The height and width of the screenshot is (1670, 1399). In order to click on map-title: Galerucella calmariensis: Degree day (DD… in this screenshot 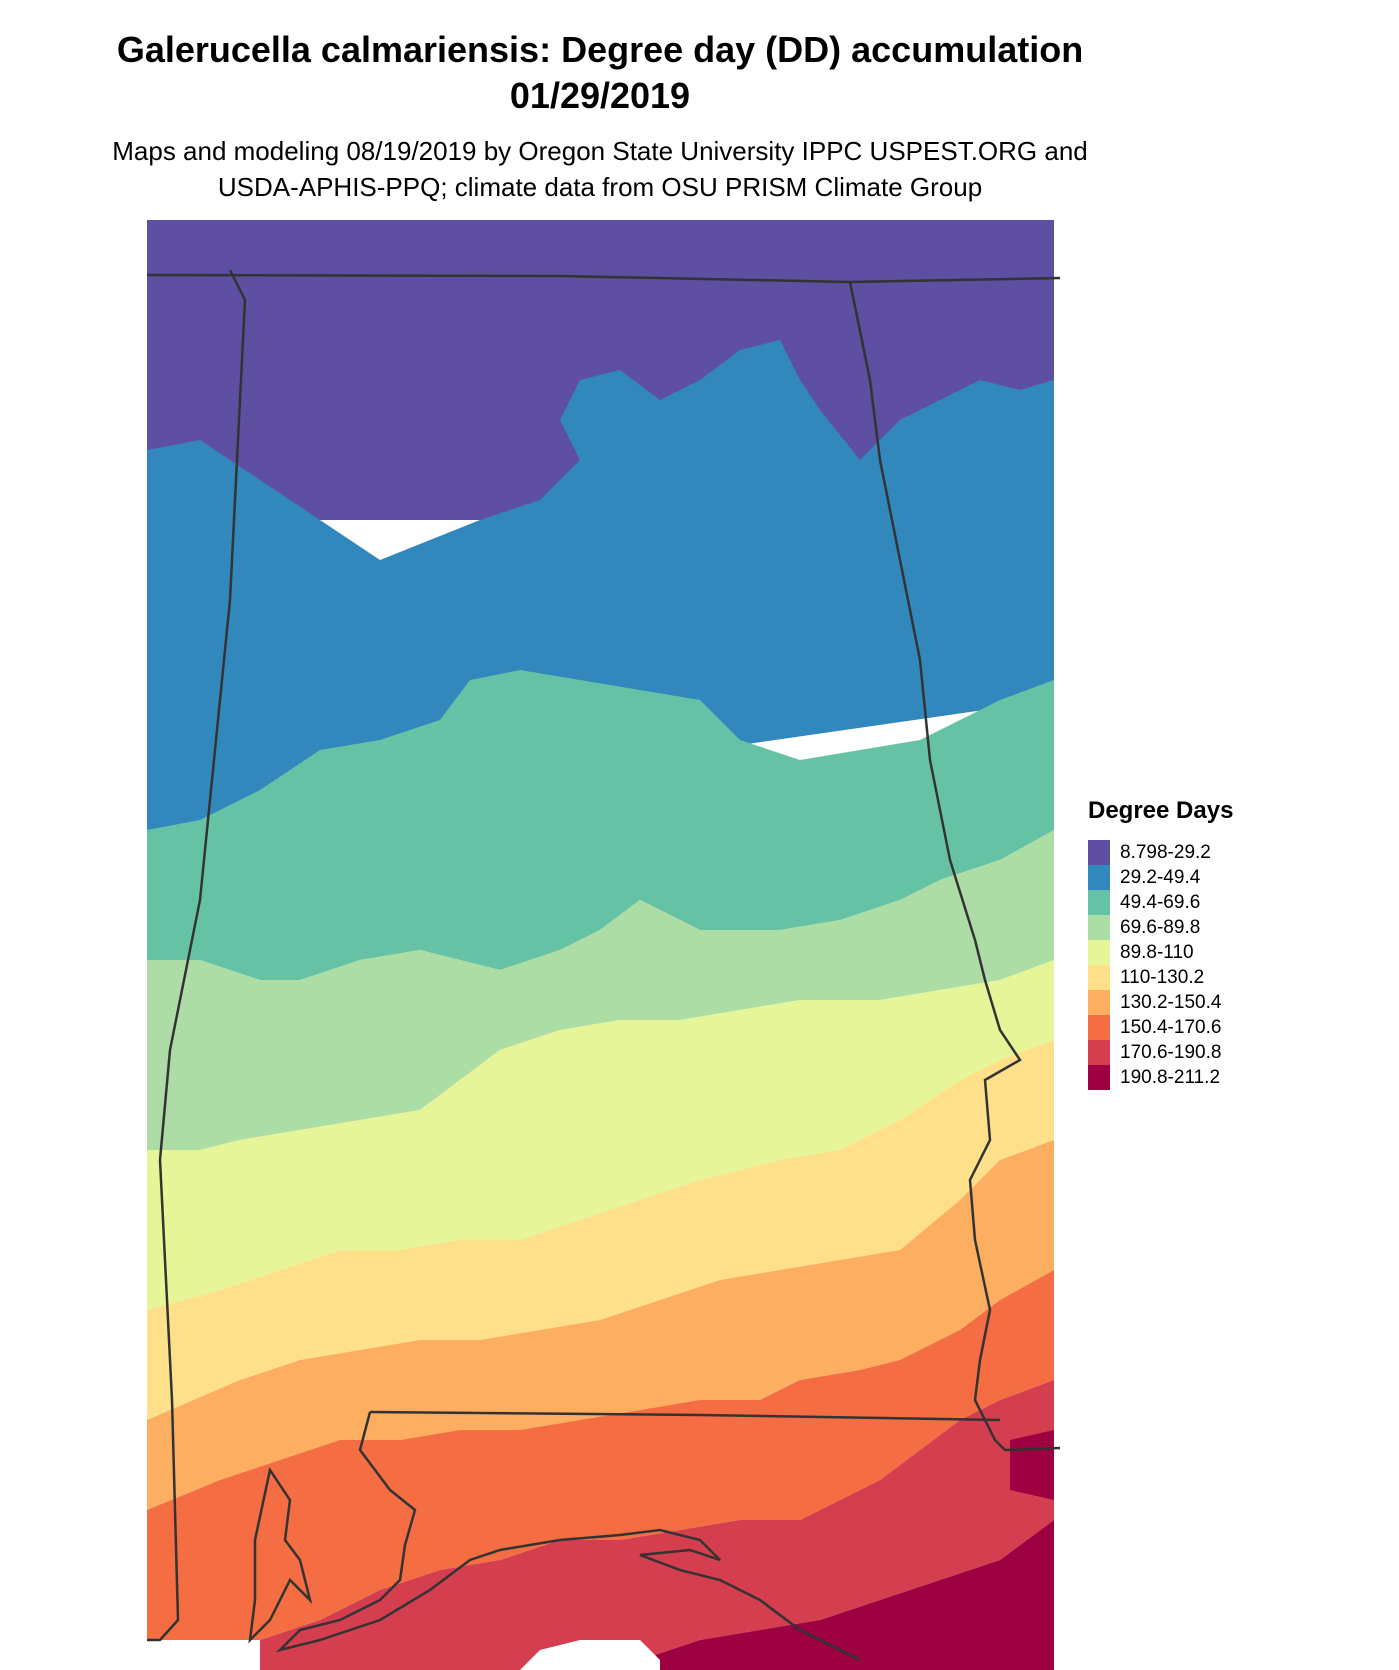, I will do `click(600, 49)`.